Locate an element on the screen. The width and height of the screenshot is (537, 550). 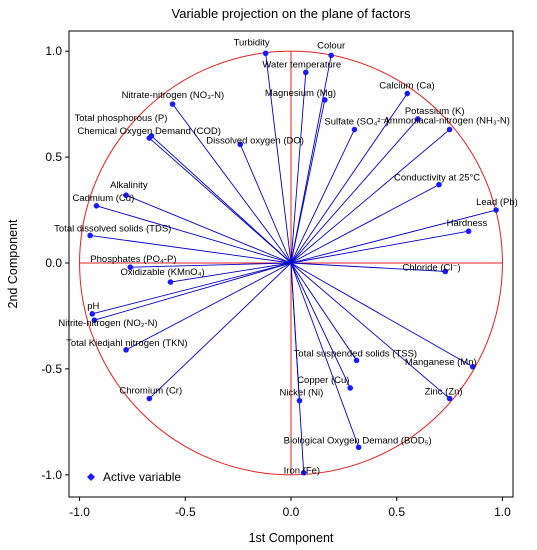
x-tick-label: -1.0 is located at coordinates (79, 512).